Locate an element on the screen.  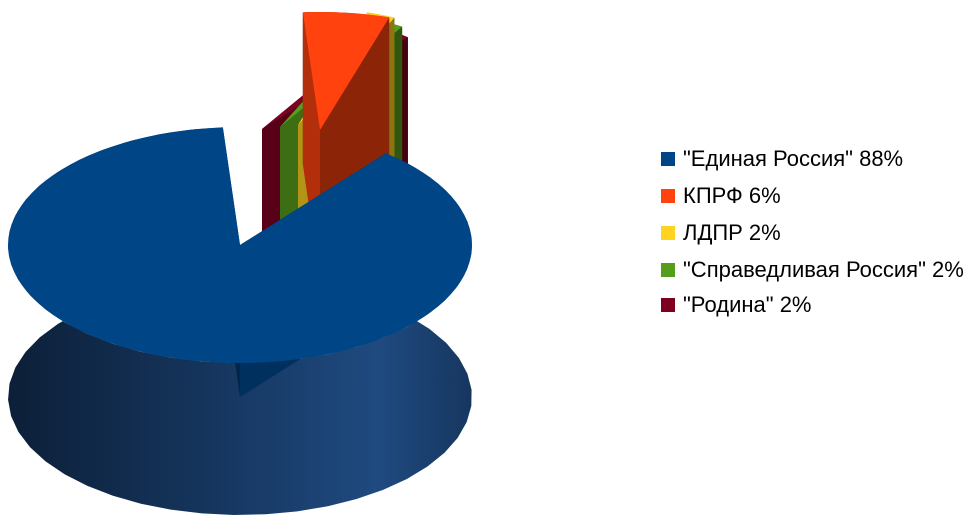
legend-label: "Родина" 2% is located at coordinates (747, 304).